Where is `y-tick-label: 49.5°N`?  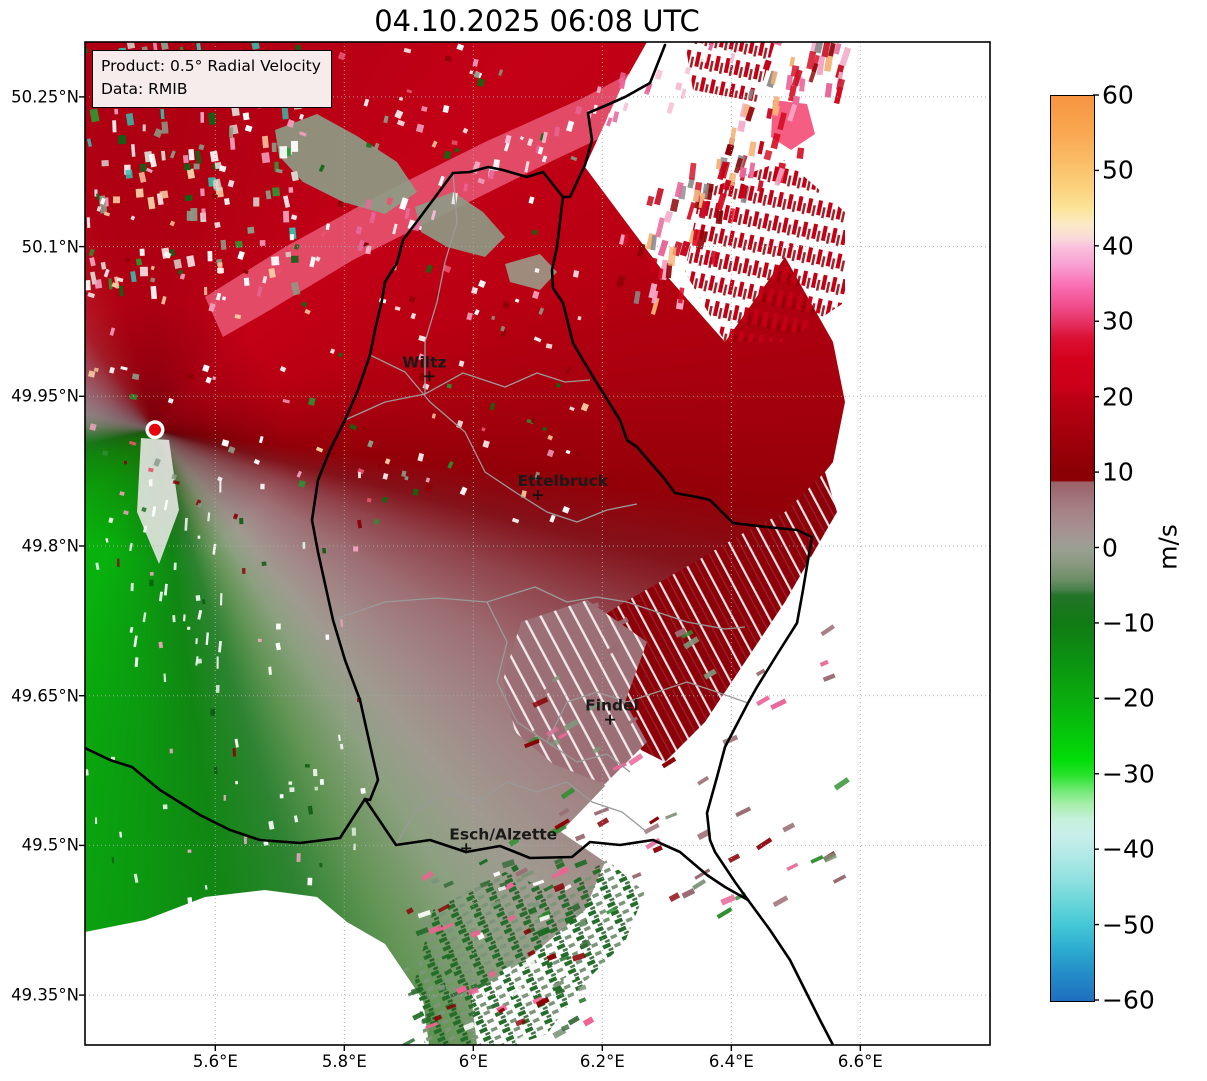
y-tick-label: 49.5°N is located at coordinates (50, 845).